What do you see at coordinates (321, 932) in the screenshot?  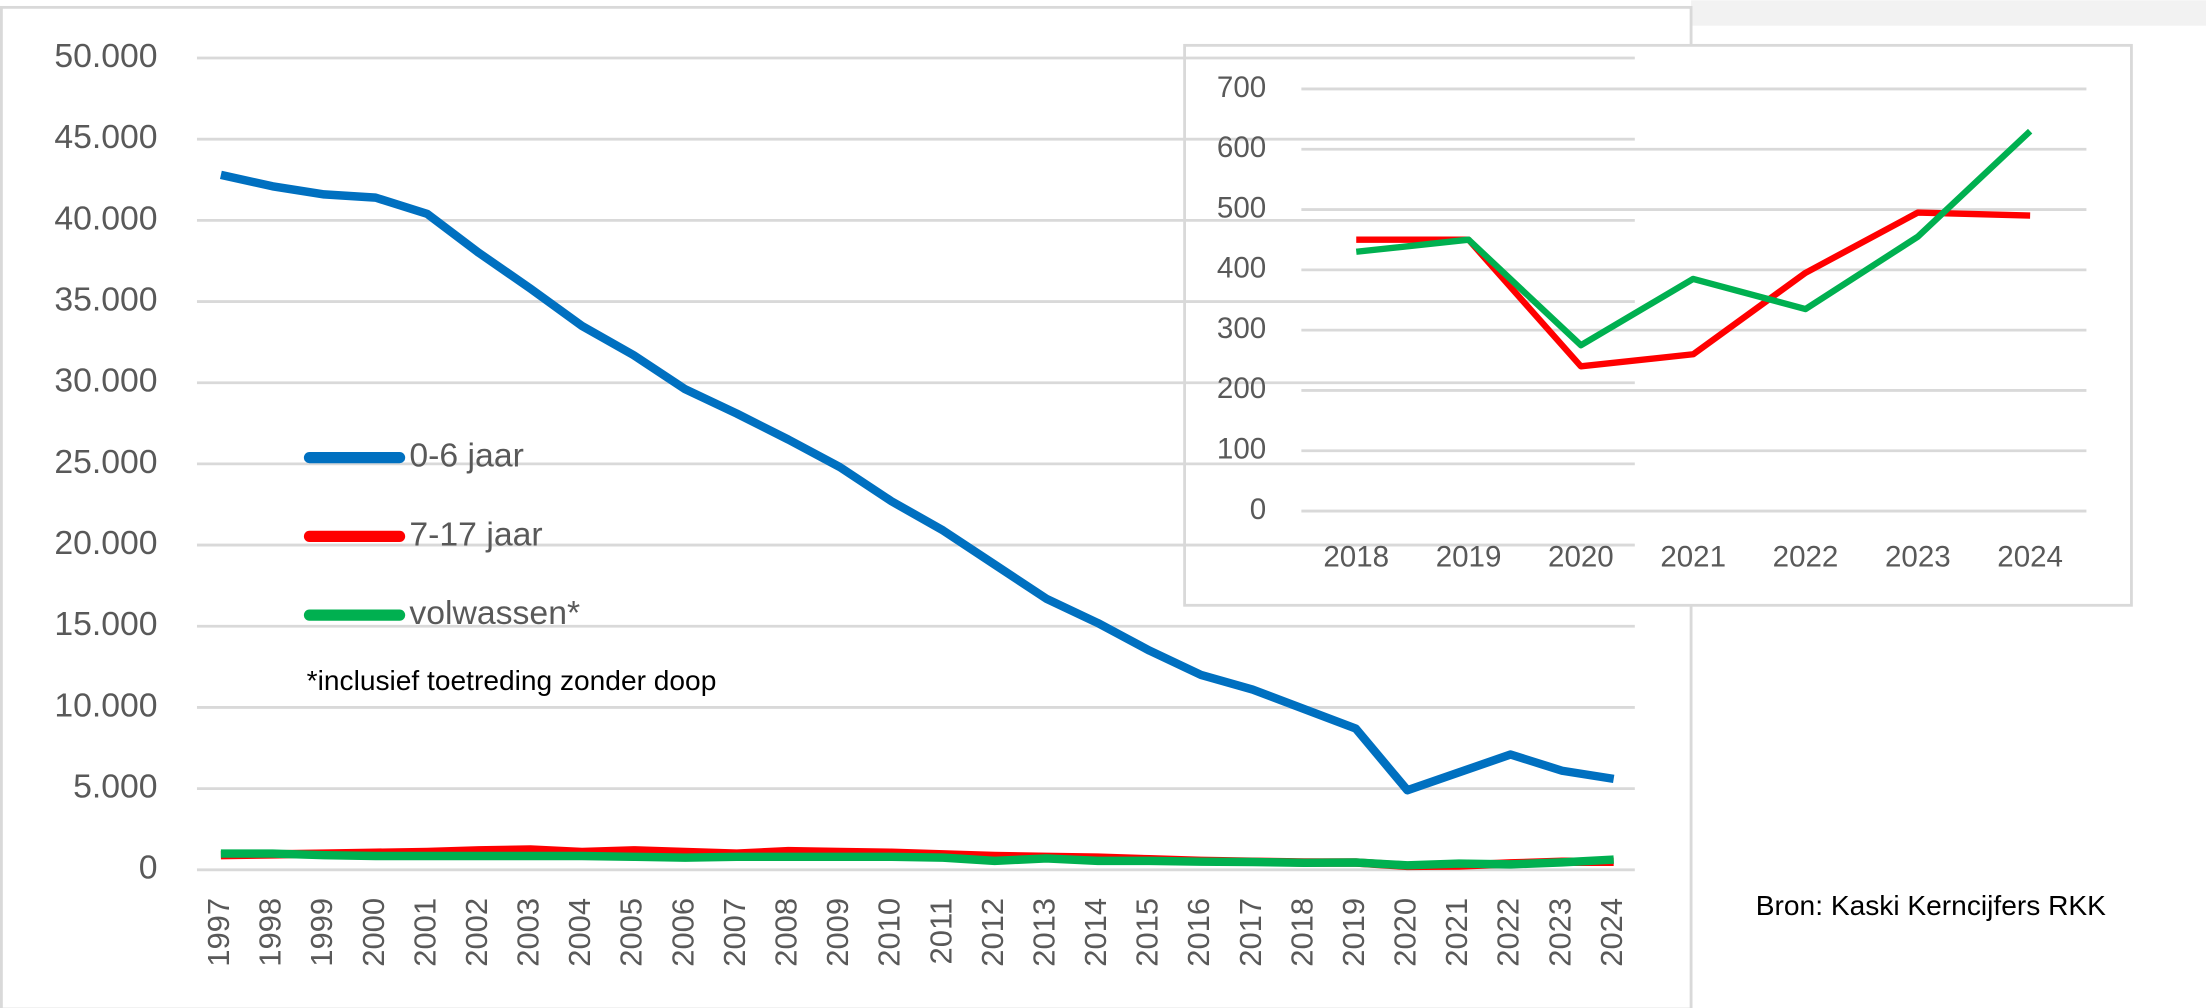 I see `x-tick-label: 1999` at bounding box center [321, 932].